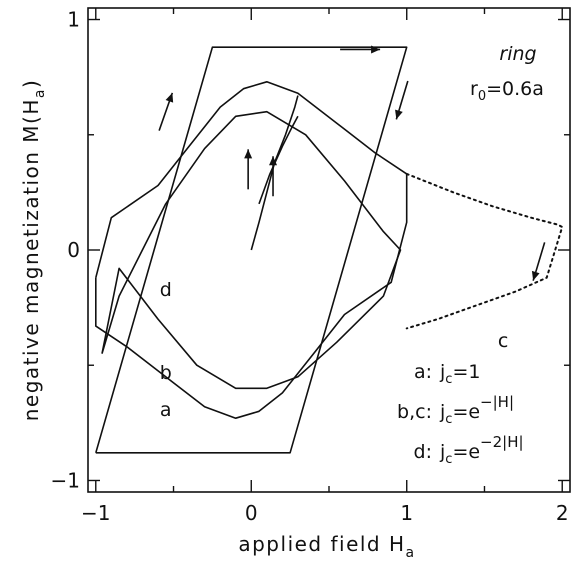 This screenshot has width=575, height=567. Describe the element at coordinates (414, 412) in the screenshot. I see `legend-key: b,c:` at that location.